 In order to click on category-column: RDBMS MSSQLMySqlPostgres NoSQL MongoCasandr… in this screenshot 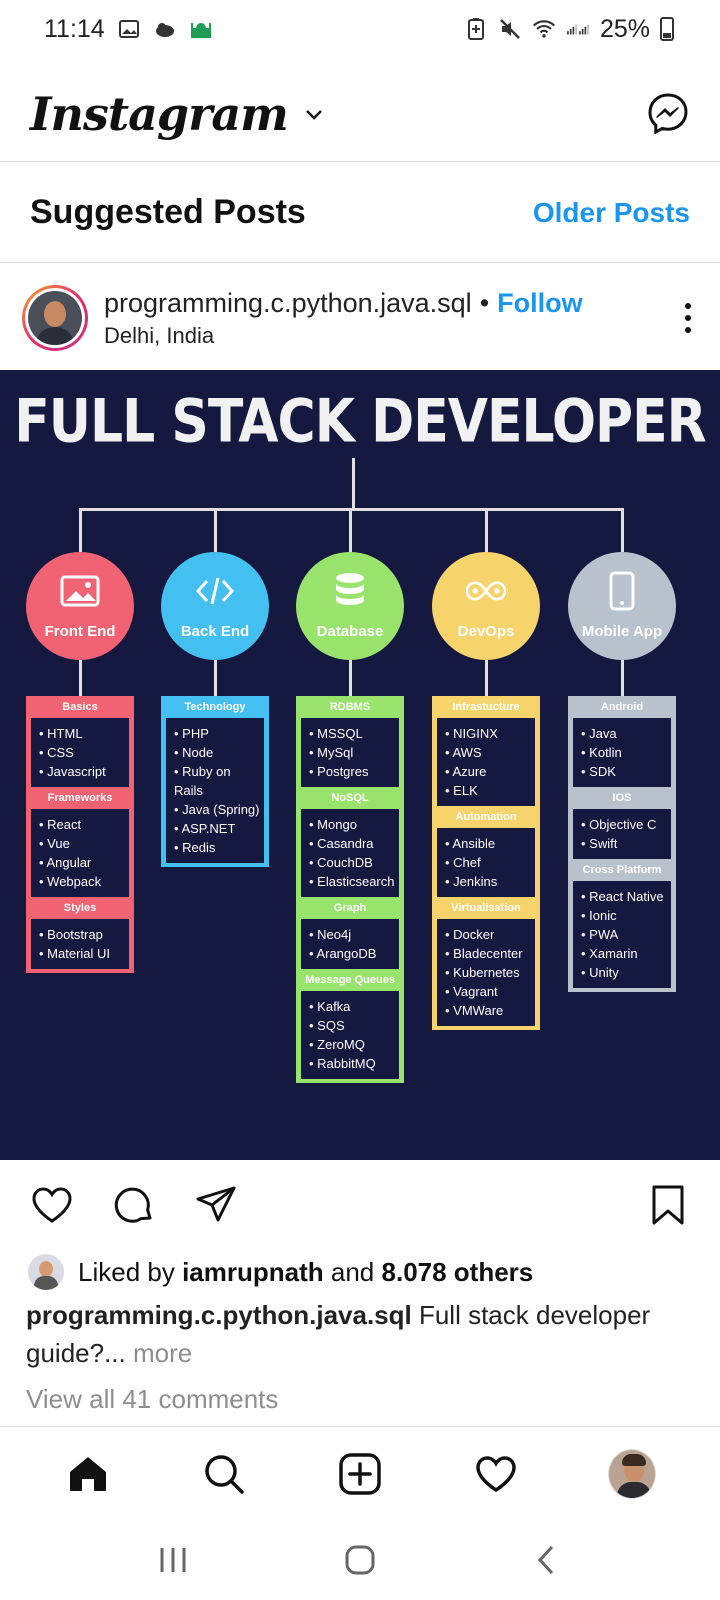, I will do `click(350, 889)`.